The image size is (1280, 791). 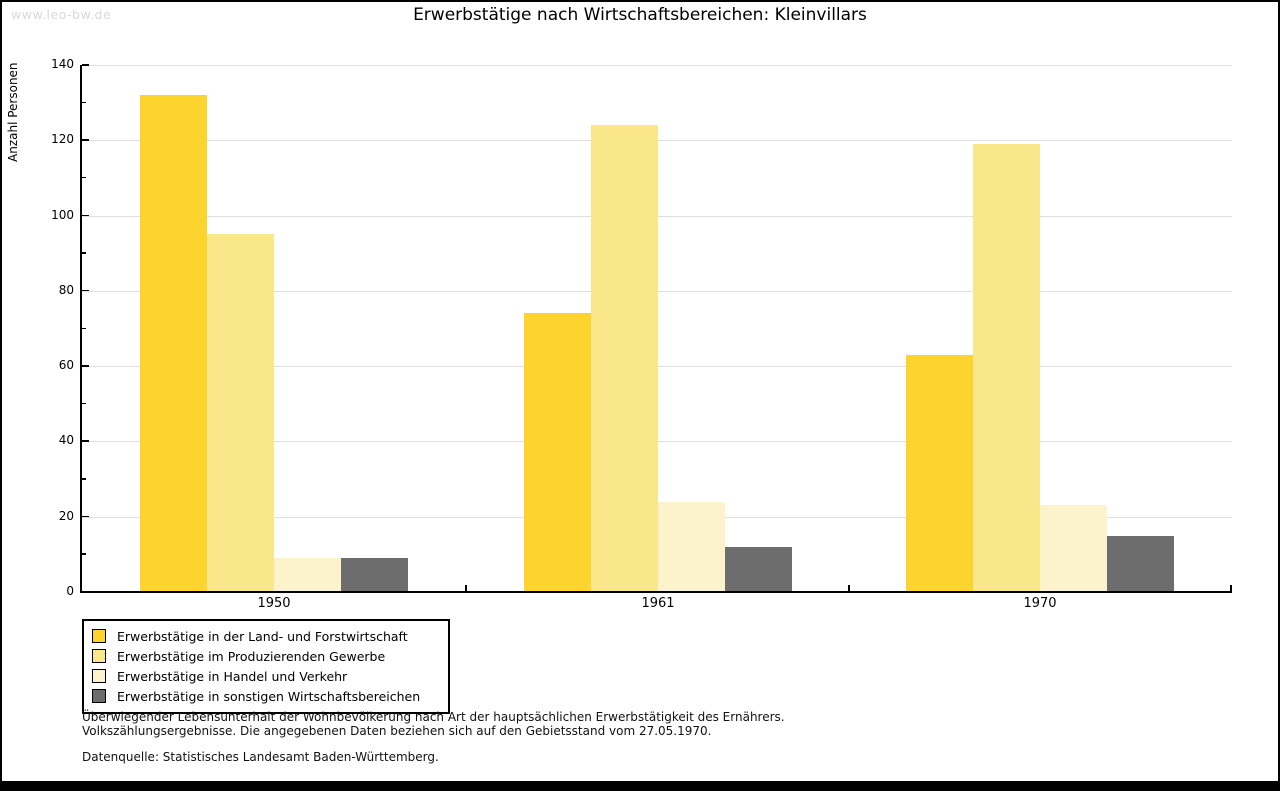 What do you see at coordinates (939, 473) in the screenshot?
I see `bar-1970-series1` at bounding box center [939, 473].